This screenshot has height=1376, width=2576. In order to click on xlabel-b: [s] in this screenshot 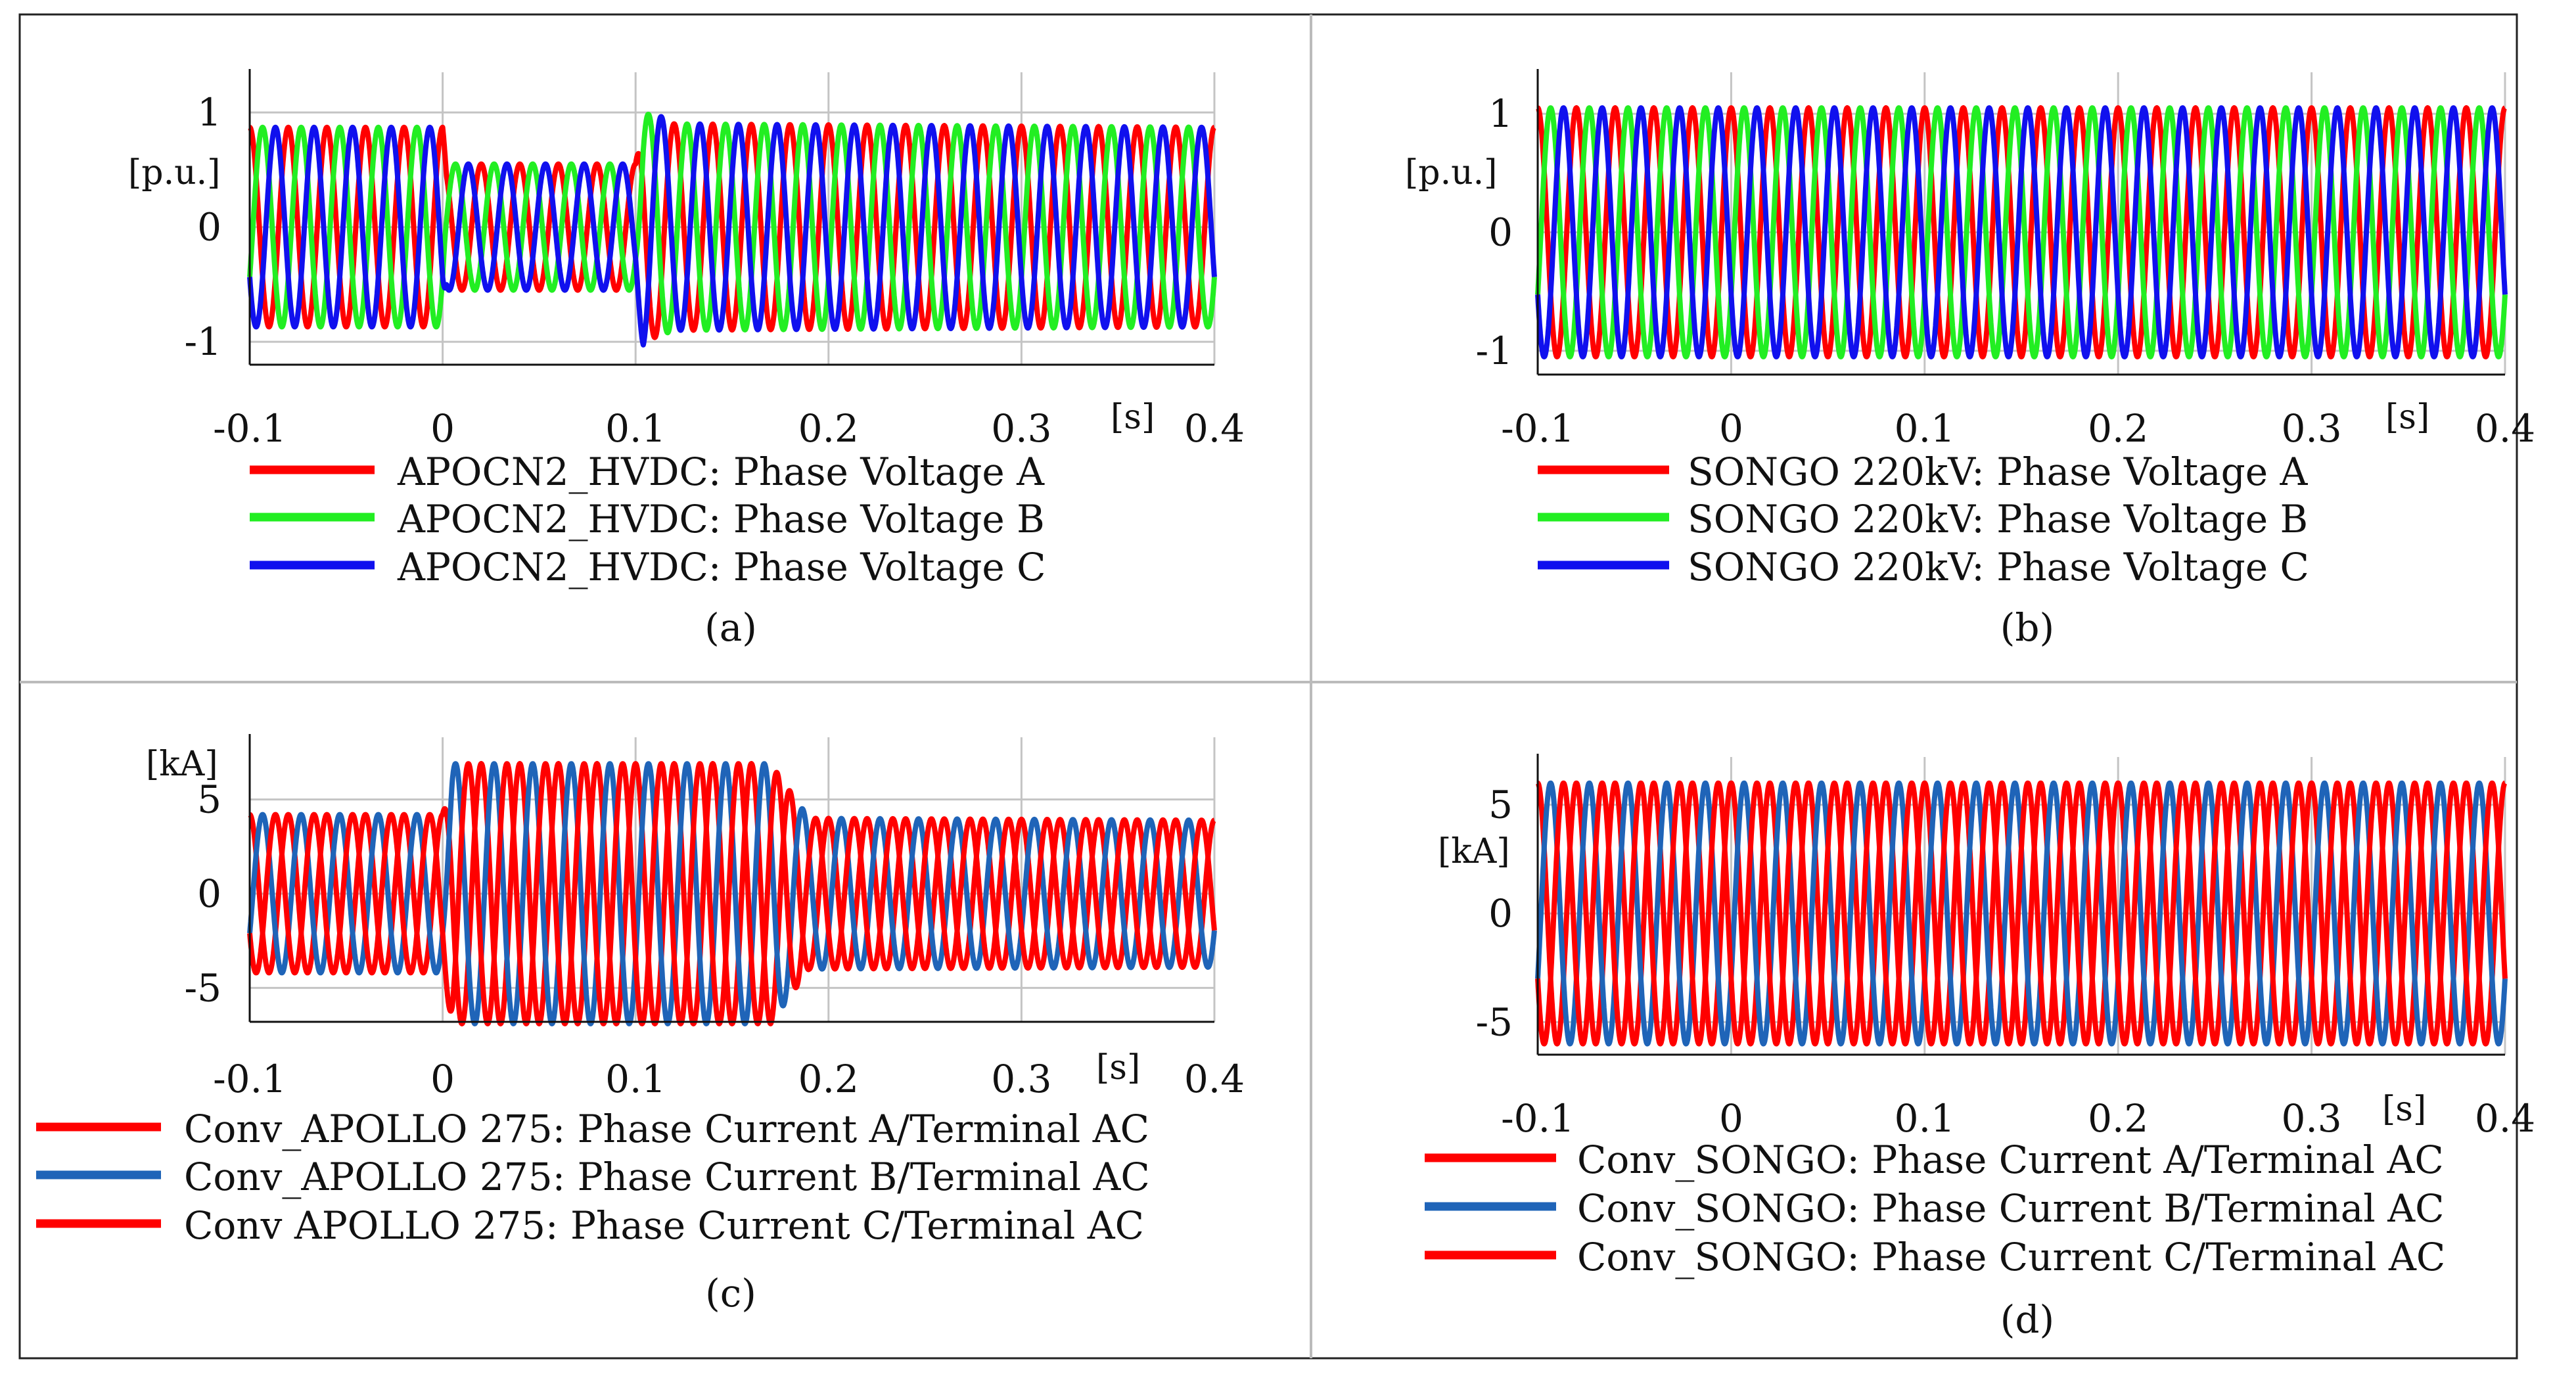, I will do `click(2407, 417)`.